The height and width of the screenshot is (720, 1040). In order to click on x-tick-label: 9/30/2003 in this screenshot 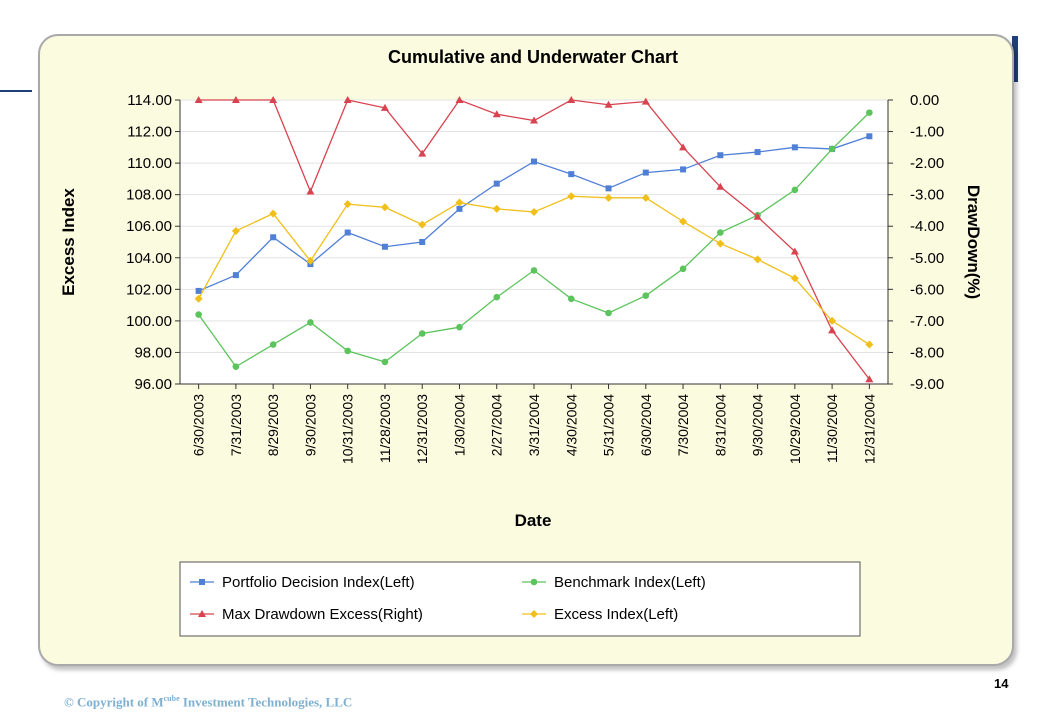, I will do `click(310, 425)`.